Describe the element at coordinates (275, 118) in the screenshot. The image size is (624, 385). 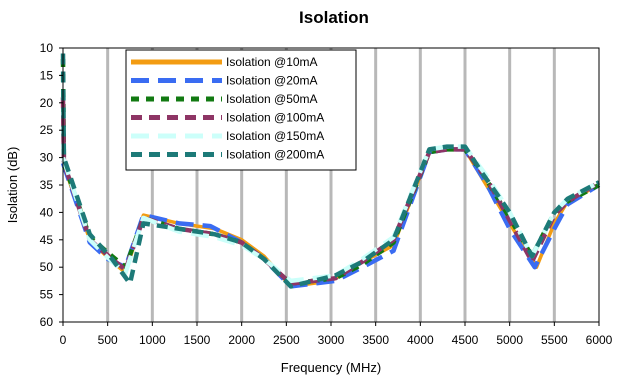
I see `legend-label: Isolation @100mA` at that location.